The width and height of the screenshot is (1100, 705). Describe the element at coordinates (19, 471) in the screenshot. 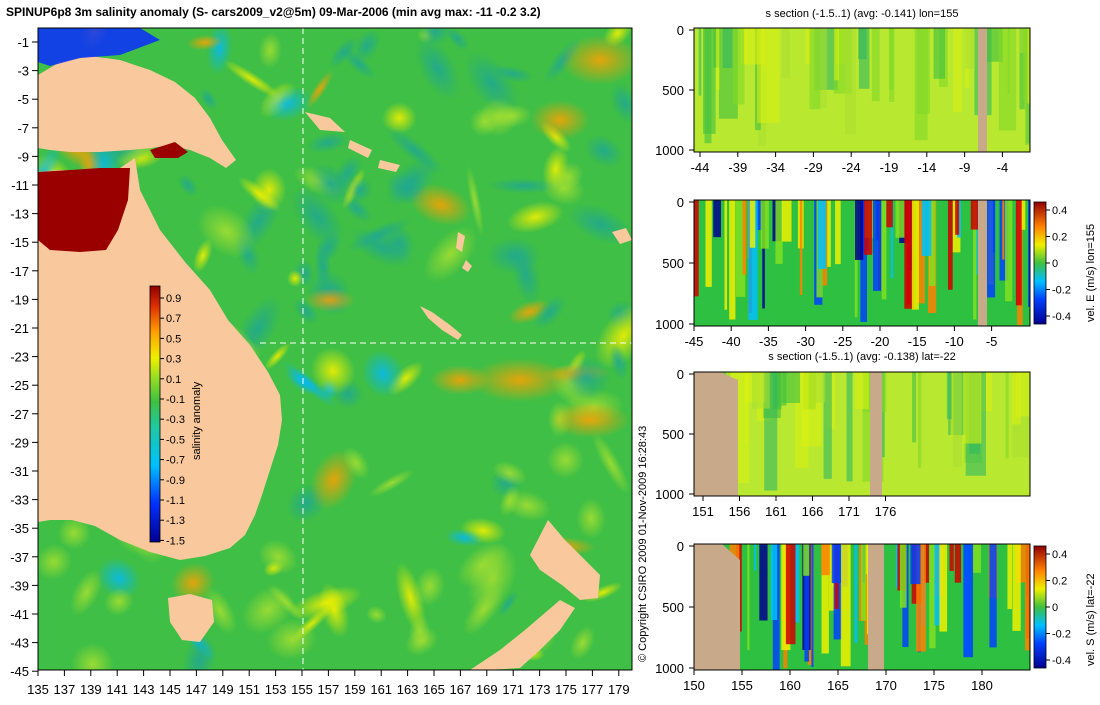

I see `map-y-tick-label: -31` at that location.